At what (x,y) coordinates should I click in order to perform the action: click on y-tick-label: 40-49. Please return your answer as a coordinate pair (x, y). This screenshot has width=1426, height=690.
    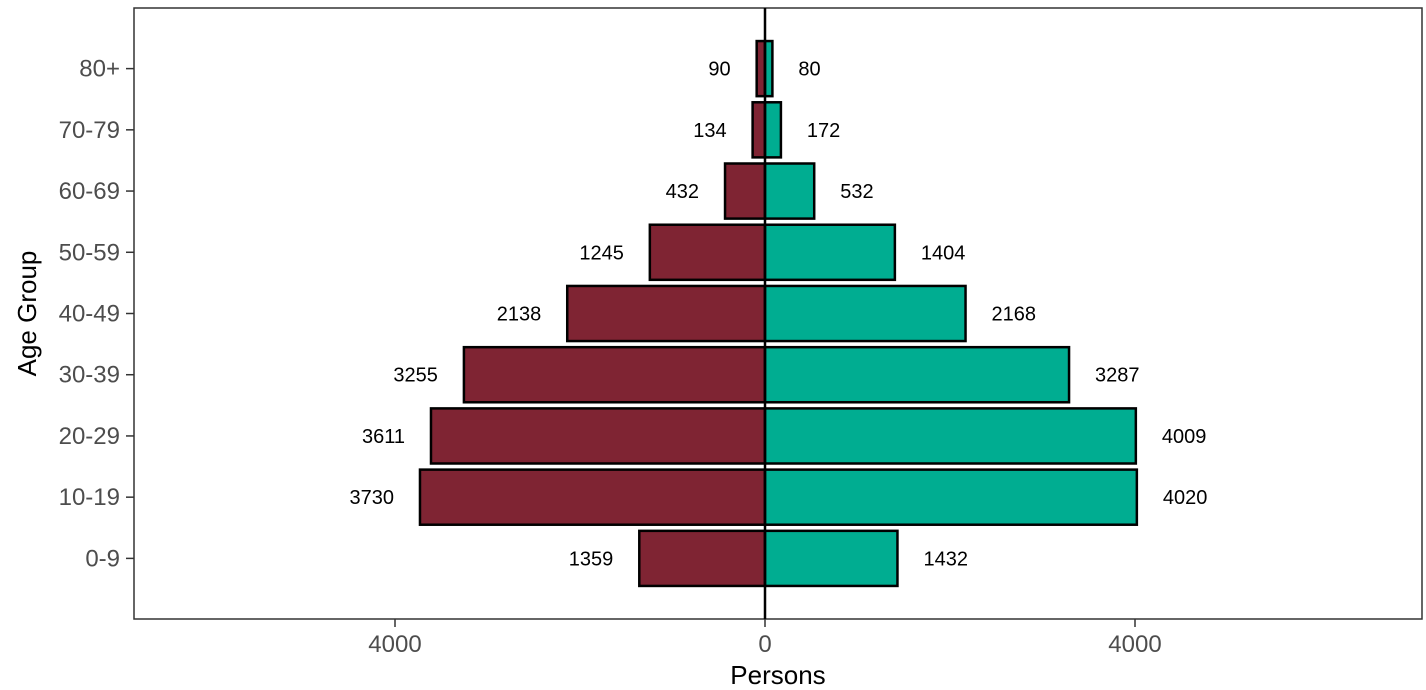
    Looking at the image, I should click on (89, 314).